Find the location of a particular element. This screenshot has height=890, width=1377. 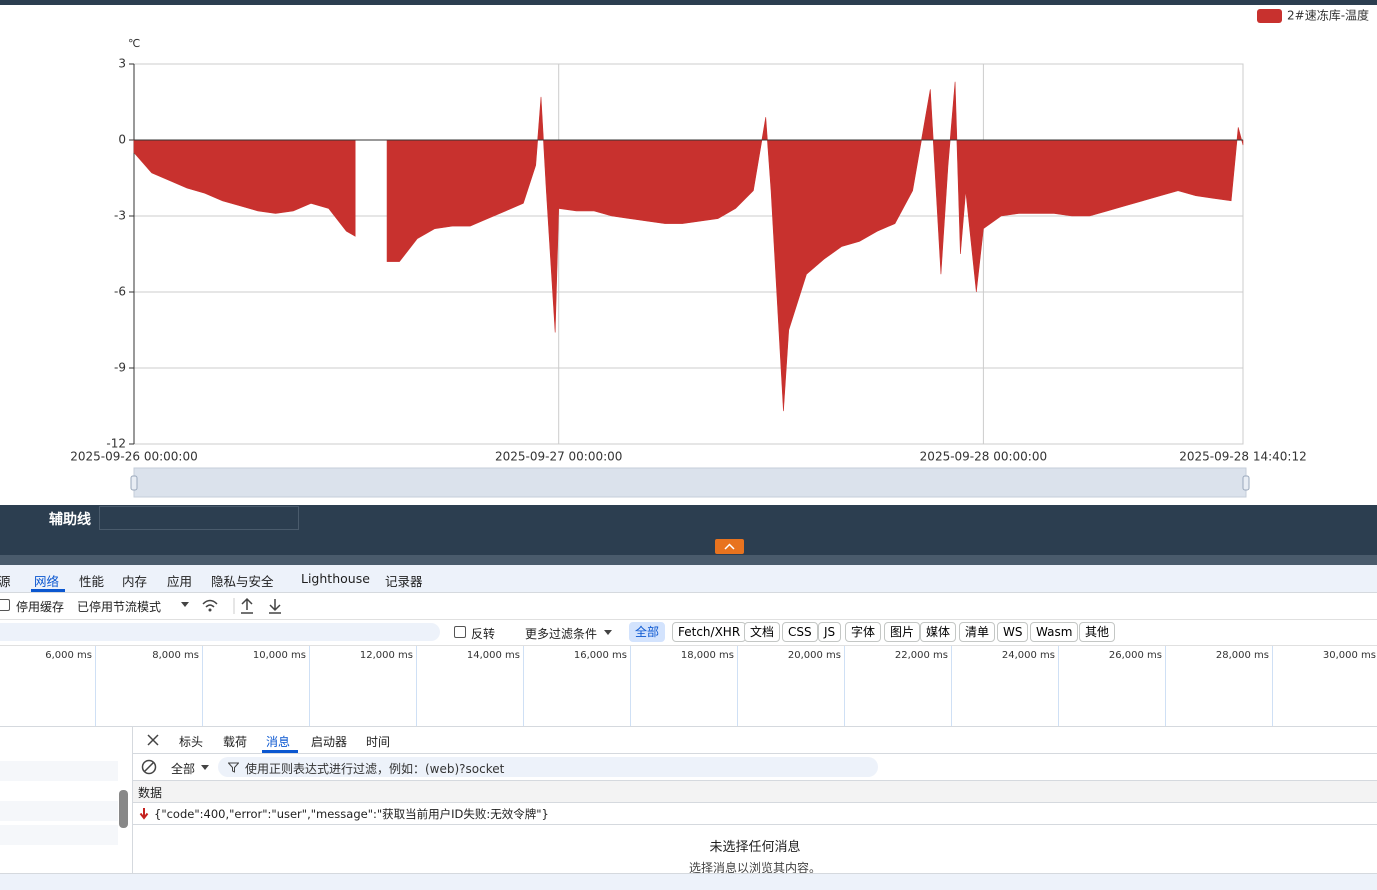

column-header: 数据 is located at coordinates (150, 793).